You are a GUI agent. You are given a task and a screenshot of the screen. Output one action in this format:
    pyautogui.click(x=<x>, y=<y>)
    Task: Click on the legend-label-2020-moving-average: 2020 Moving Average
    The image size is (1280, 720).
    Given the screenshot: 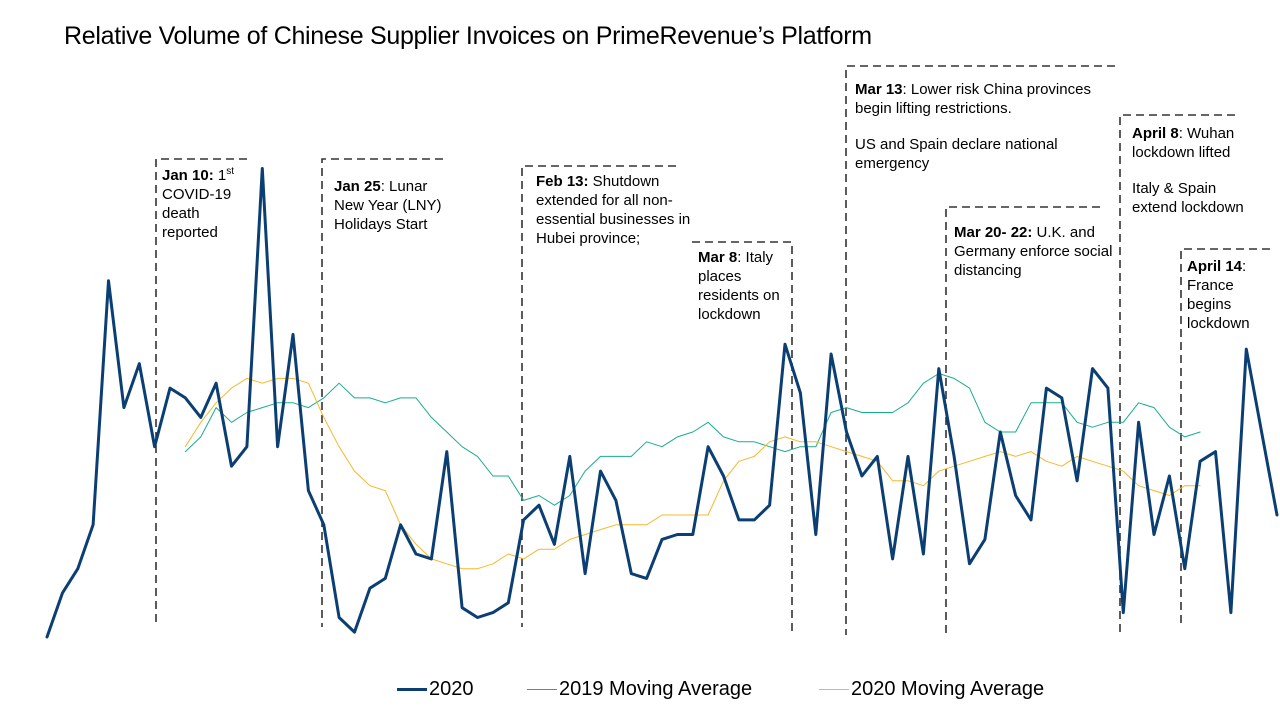 What is the action you would take?
    pyautogui.click(x=948, y=689)
    